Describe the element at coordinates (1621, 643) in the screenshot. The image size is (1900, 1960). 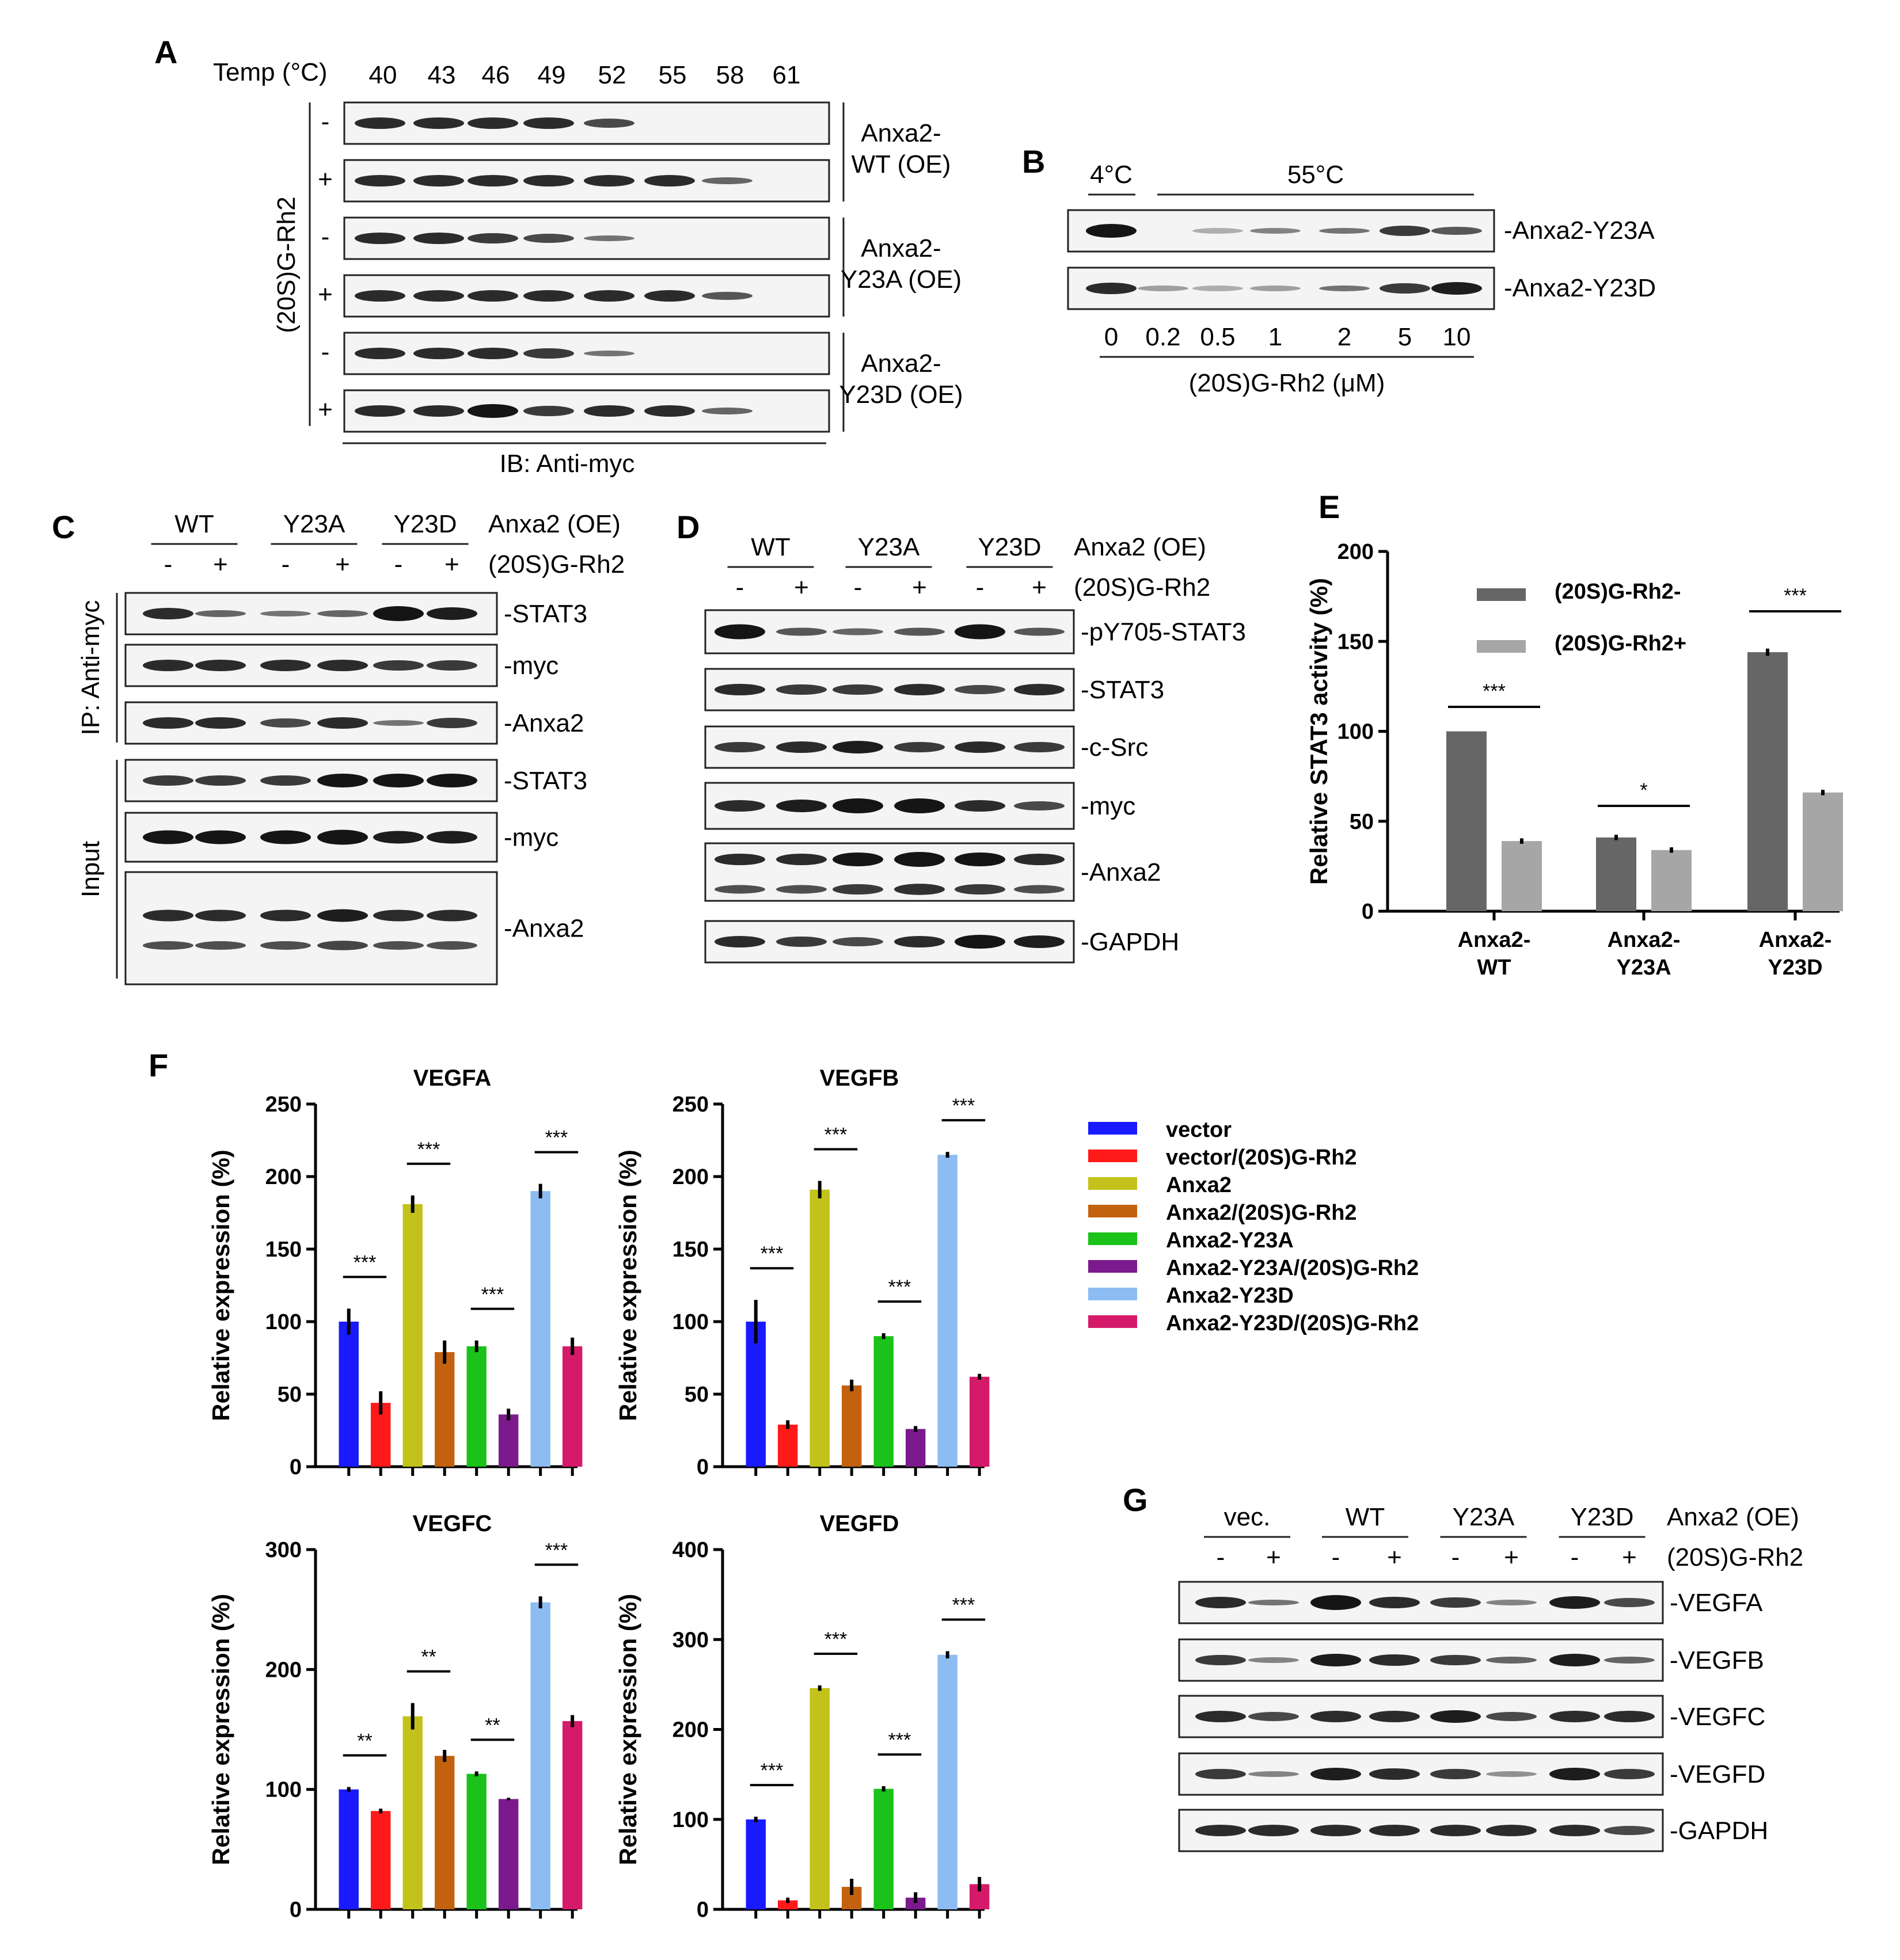
I see `panel-e-legend-label-2: (20S)G-Rh2+` at that location.